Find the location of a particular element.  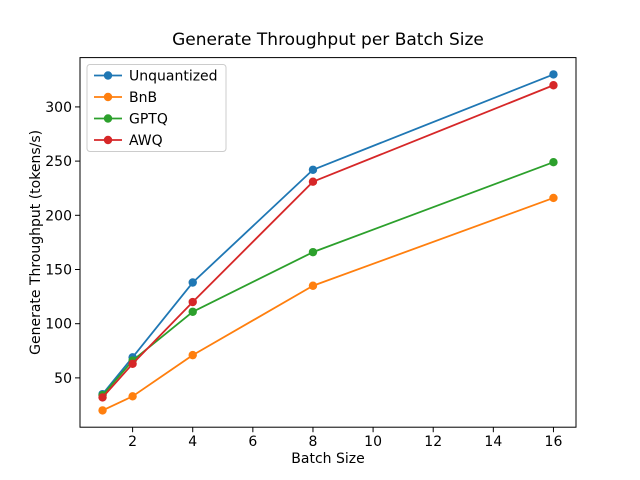

y-tick-label: 250 is located at coordinates (58, 162).